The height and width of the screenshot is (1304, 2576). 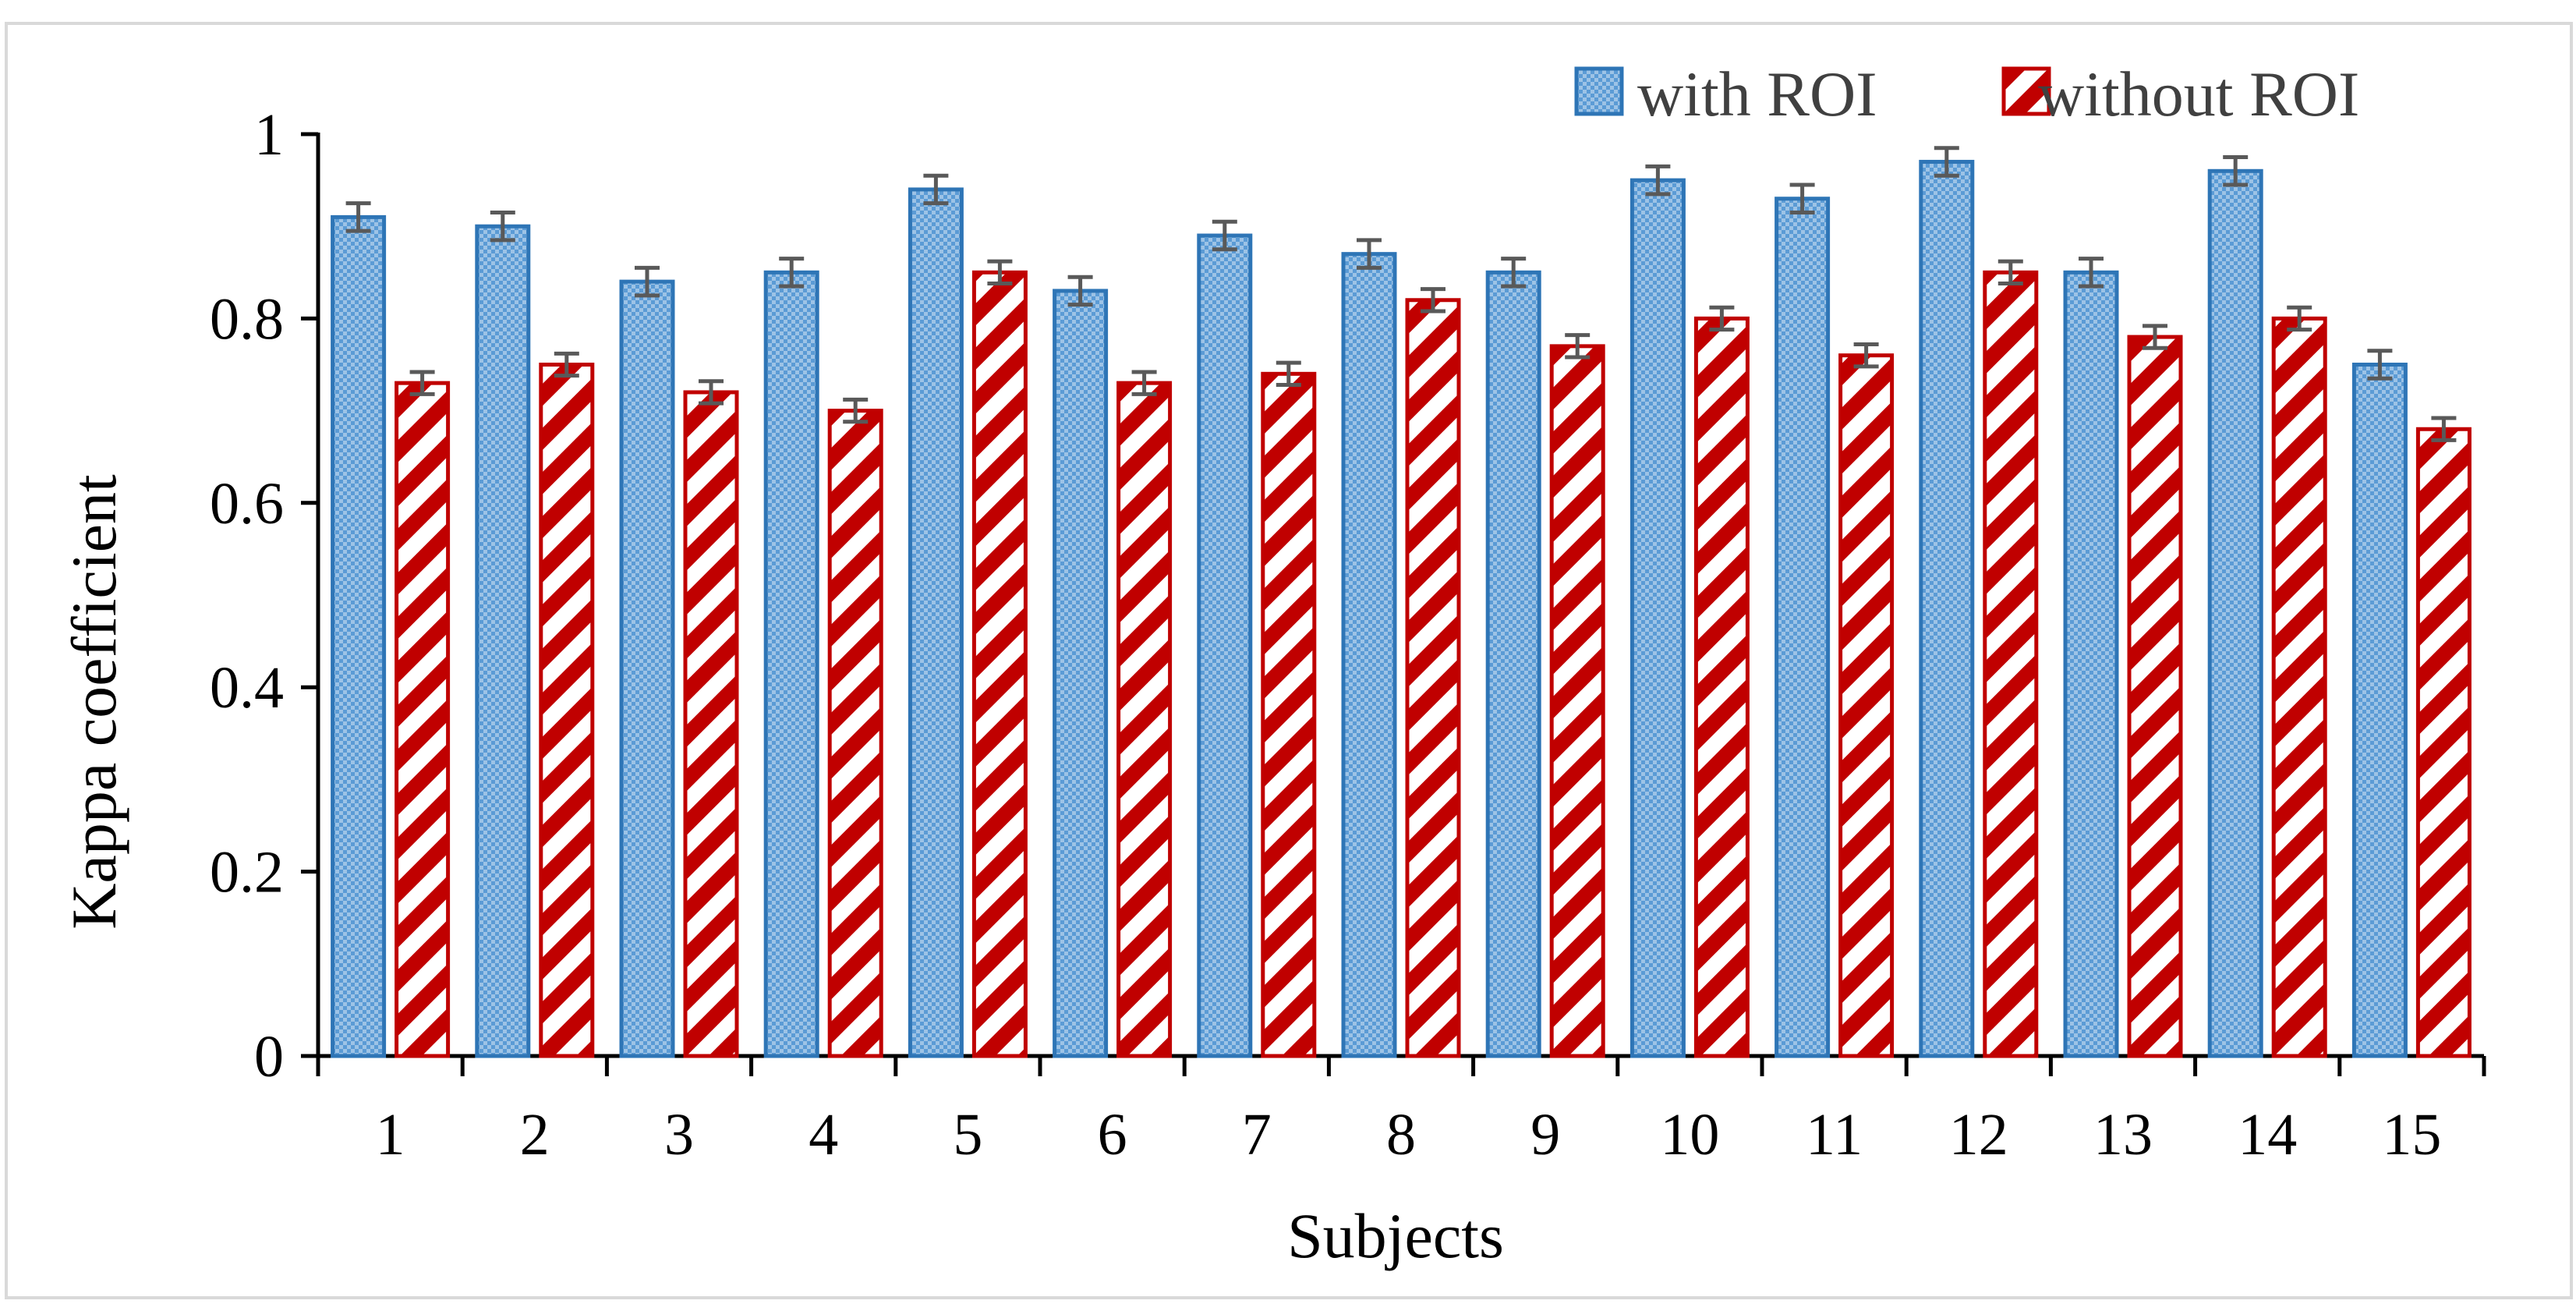 What do you see at coordinates (1978, 1135) in the screenshot?
I see `x-tick-label: 12` at bounding box center [1978, 1135].